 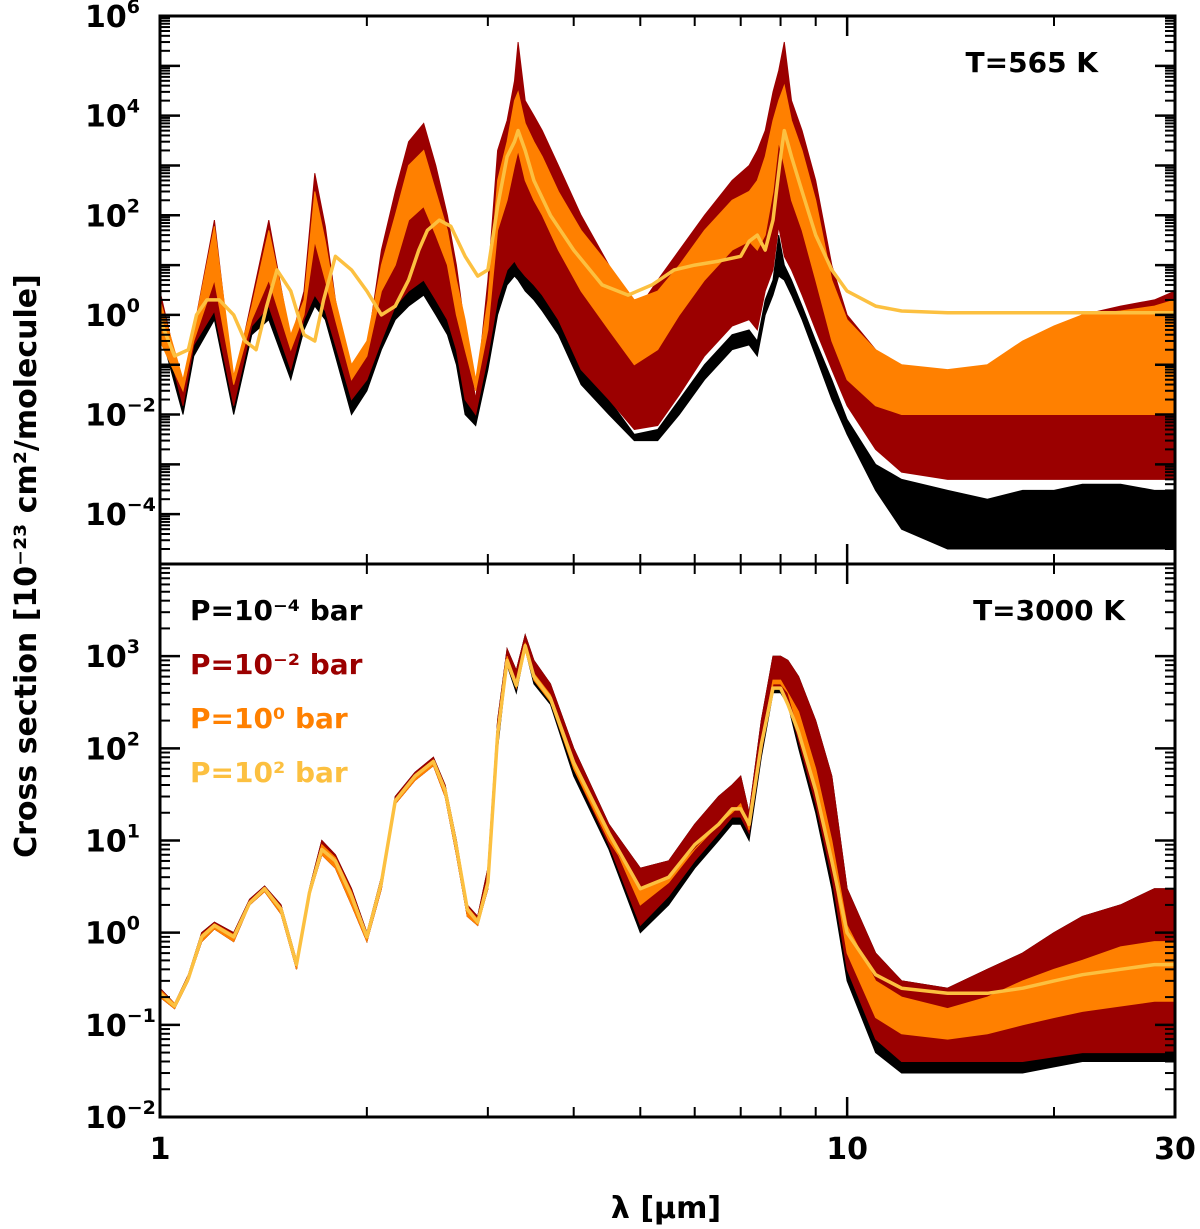 I want to click on bottom-y-tick-label: 10³, so click(x=112, y=655).